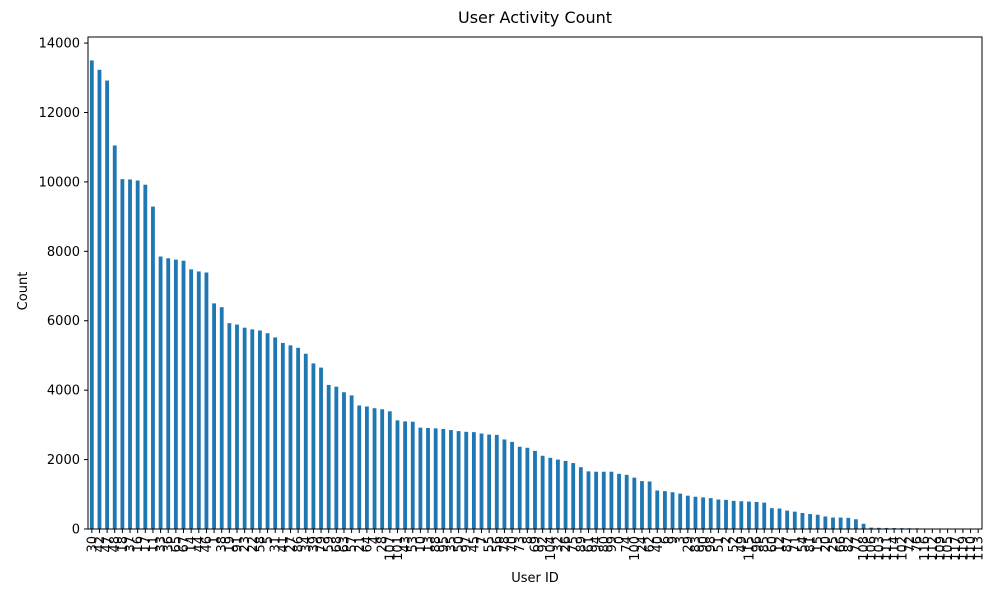 The image size is (1000, 604). What do you see at coordinates (59, 113) in the screenshot?
I see `y-tick-label: 12000` at bounding box center [59, 113].